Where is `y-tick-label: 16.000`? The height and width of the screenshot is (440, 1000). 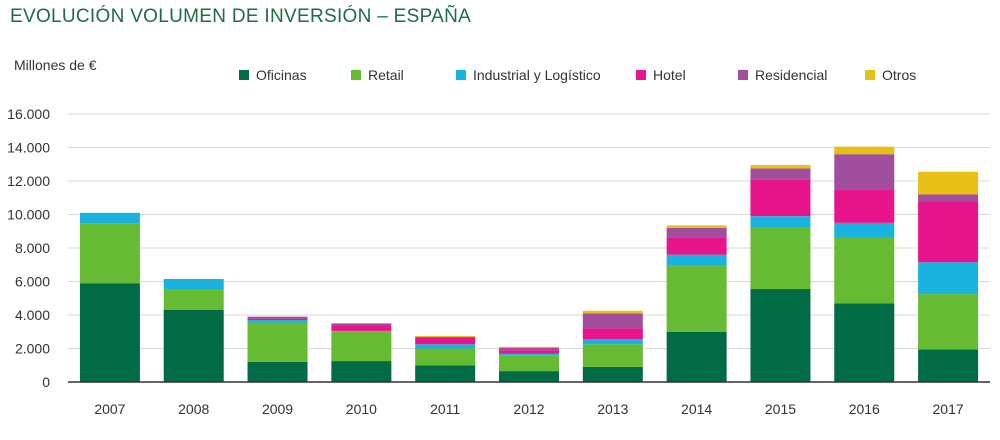 y-tick-label: 16.000 is located at coordinates (28, 114).